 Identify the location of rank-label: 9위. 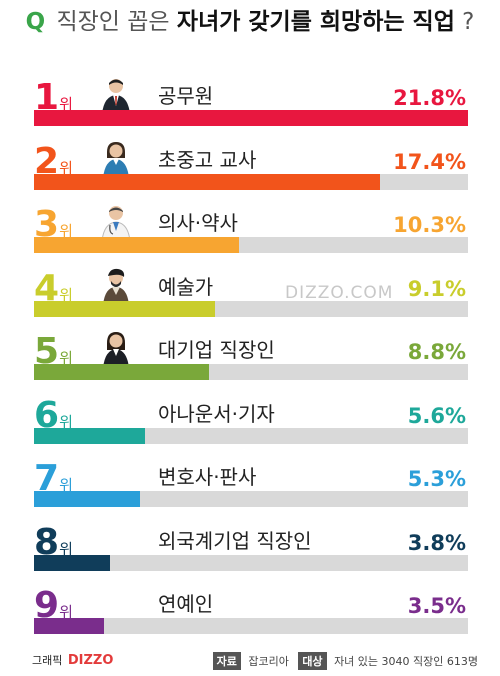
(53, 607).